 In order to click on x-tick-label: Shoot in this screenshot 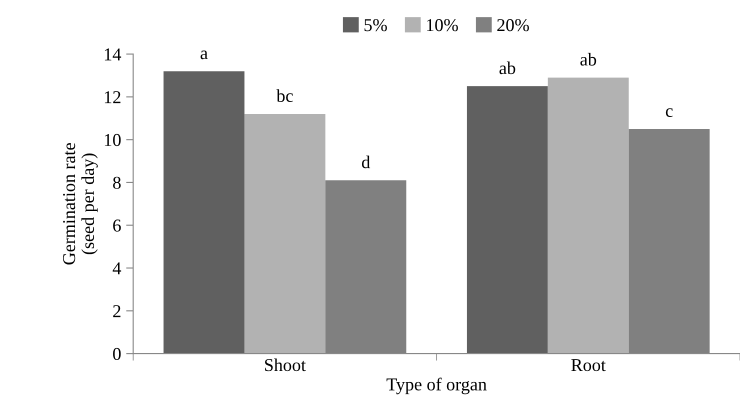, I will do `click(285, 365)`.